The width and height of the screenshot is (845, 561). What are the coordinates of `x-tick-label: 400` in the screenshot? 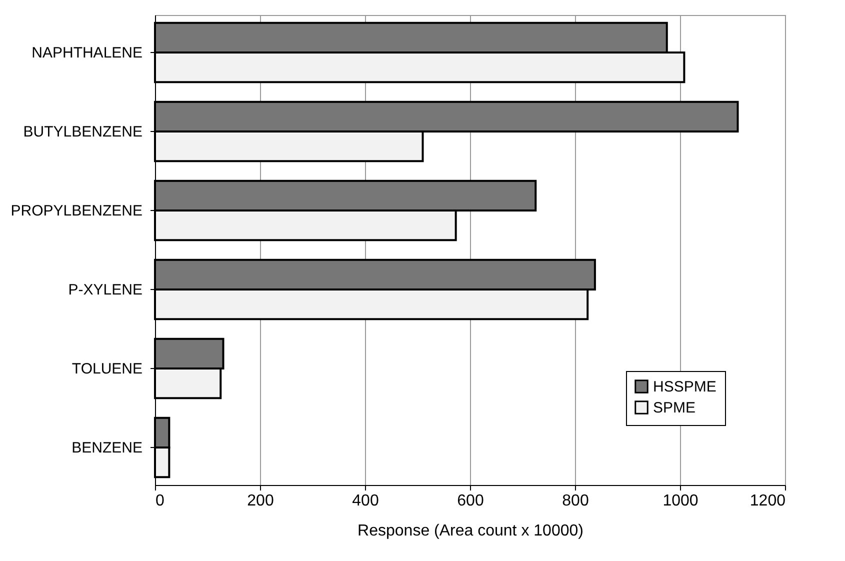 It's located at (365, 501).